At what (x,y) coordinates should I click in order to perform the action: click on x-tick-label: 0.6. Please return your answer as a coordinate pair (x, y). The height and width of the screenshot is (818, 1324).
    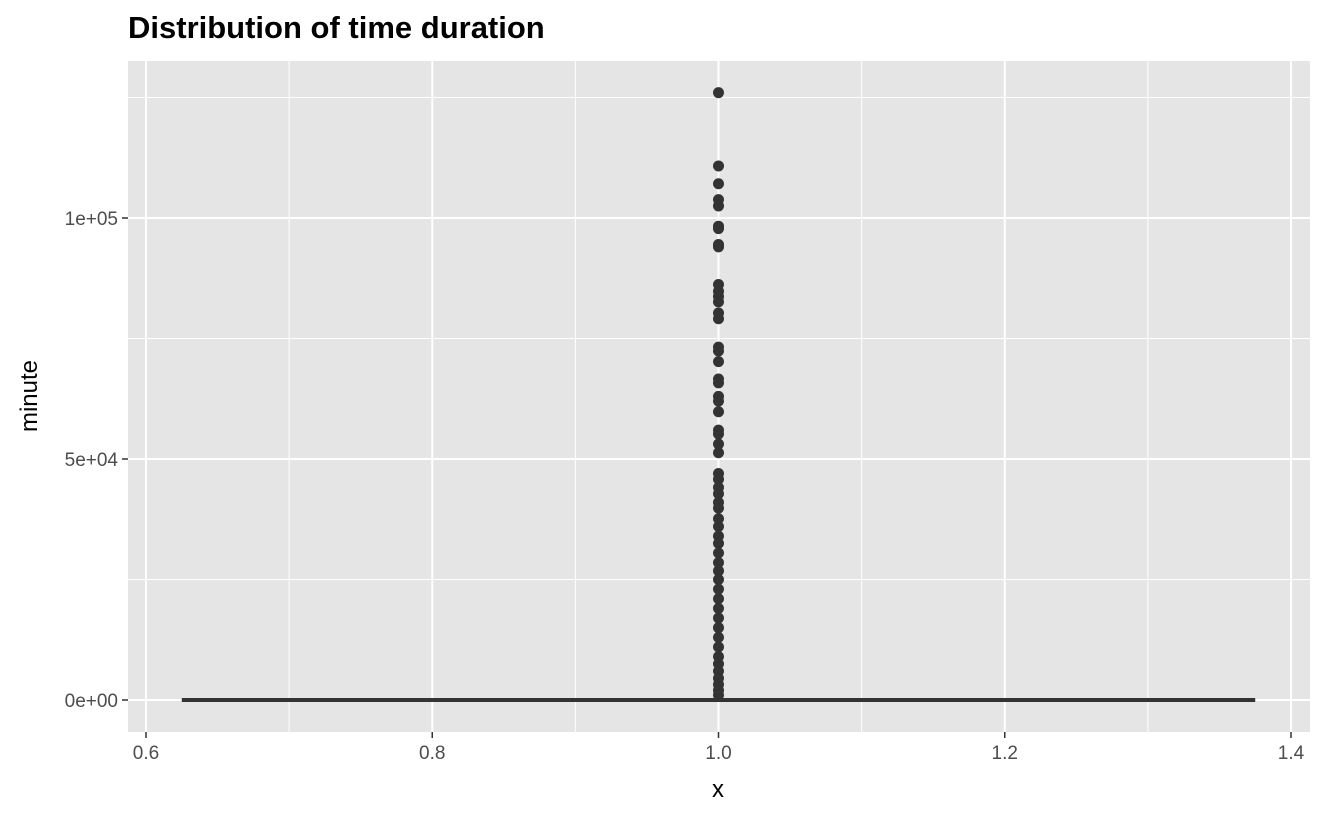
    Looking at the image, I should click on (146, 753).